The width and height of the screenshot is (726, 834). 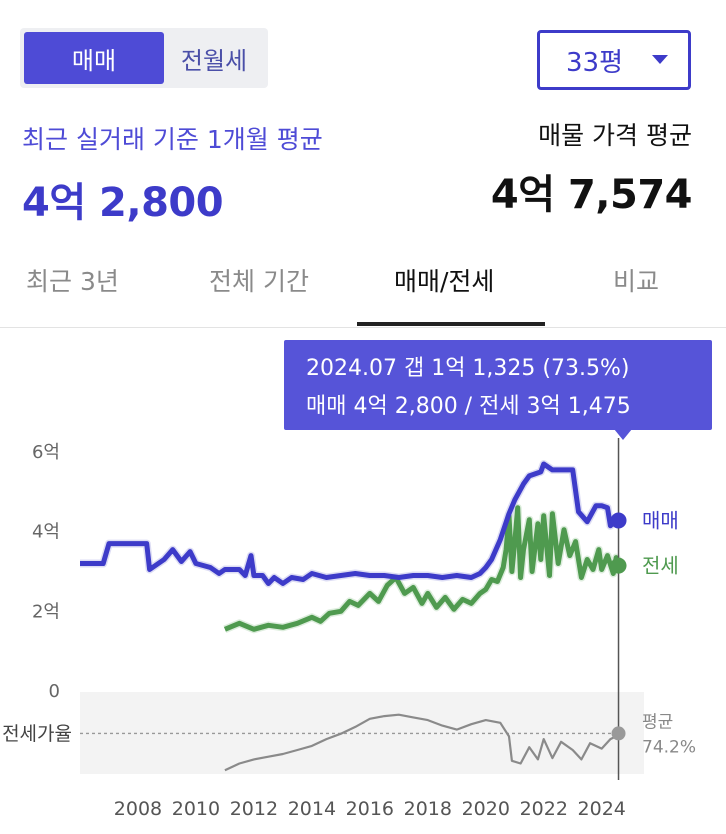 I want to click on jeonse-series-label: 전세, so click(x=660, y=566).